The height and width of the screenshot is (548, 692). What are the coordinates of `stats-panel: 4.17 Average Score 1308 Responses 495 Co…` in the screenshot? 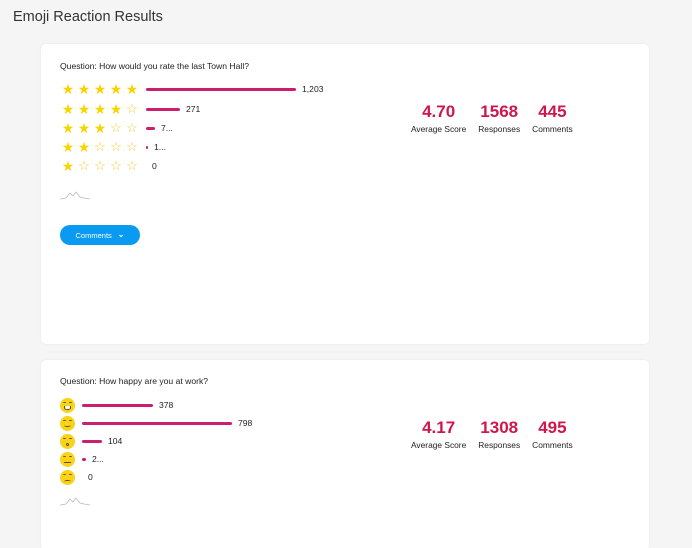 It's located at (498, 434).